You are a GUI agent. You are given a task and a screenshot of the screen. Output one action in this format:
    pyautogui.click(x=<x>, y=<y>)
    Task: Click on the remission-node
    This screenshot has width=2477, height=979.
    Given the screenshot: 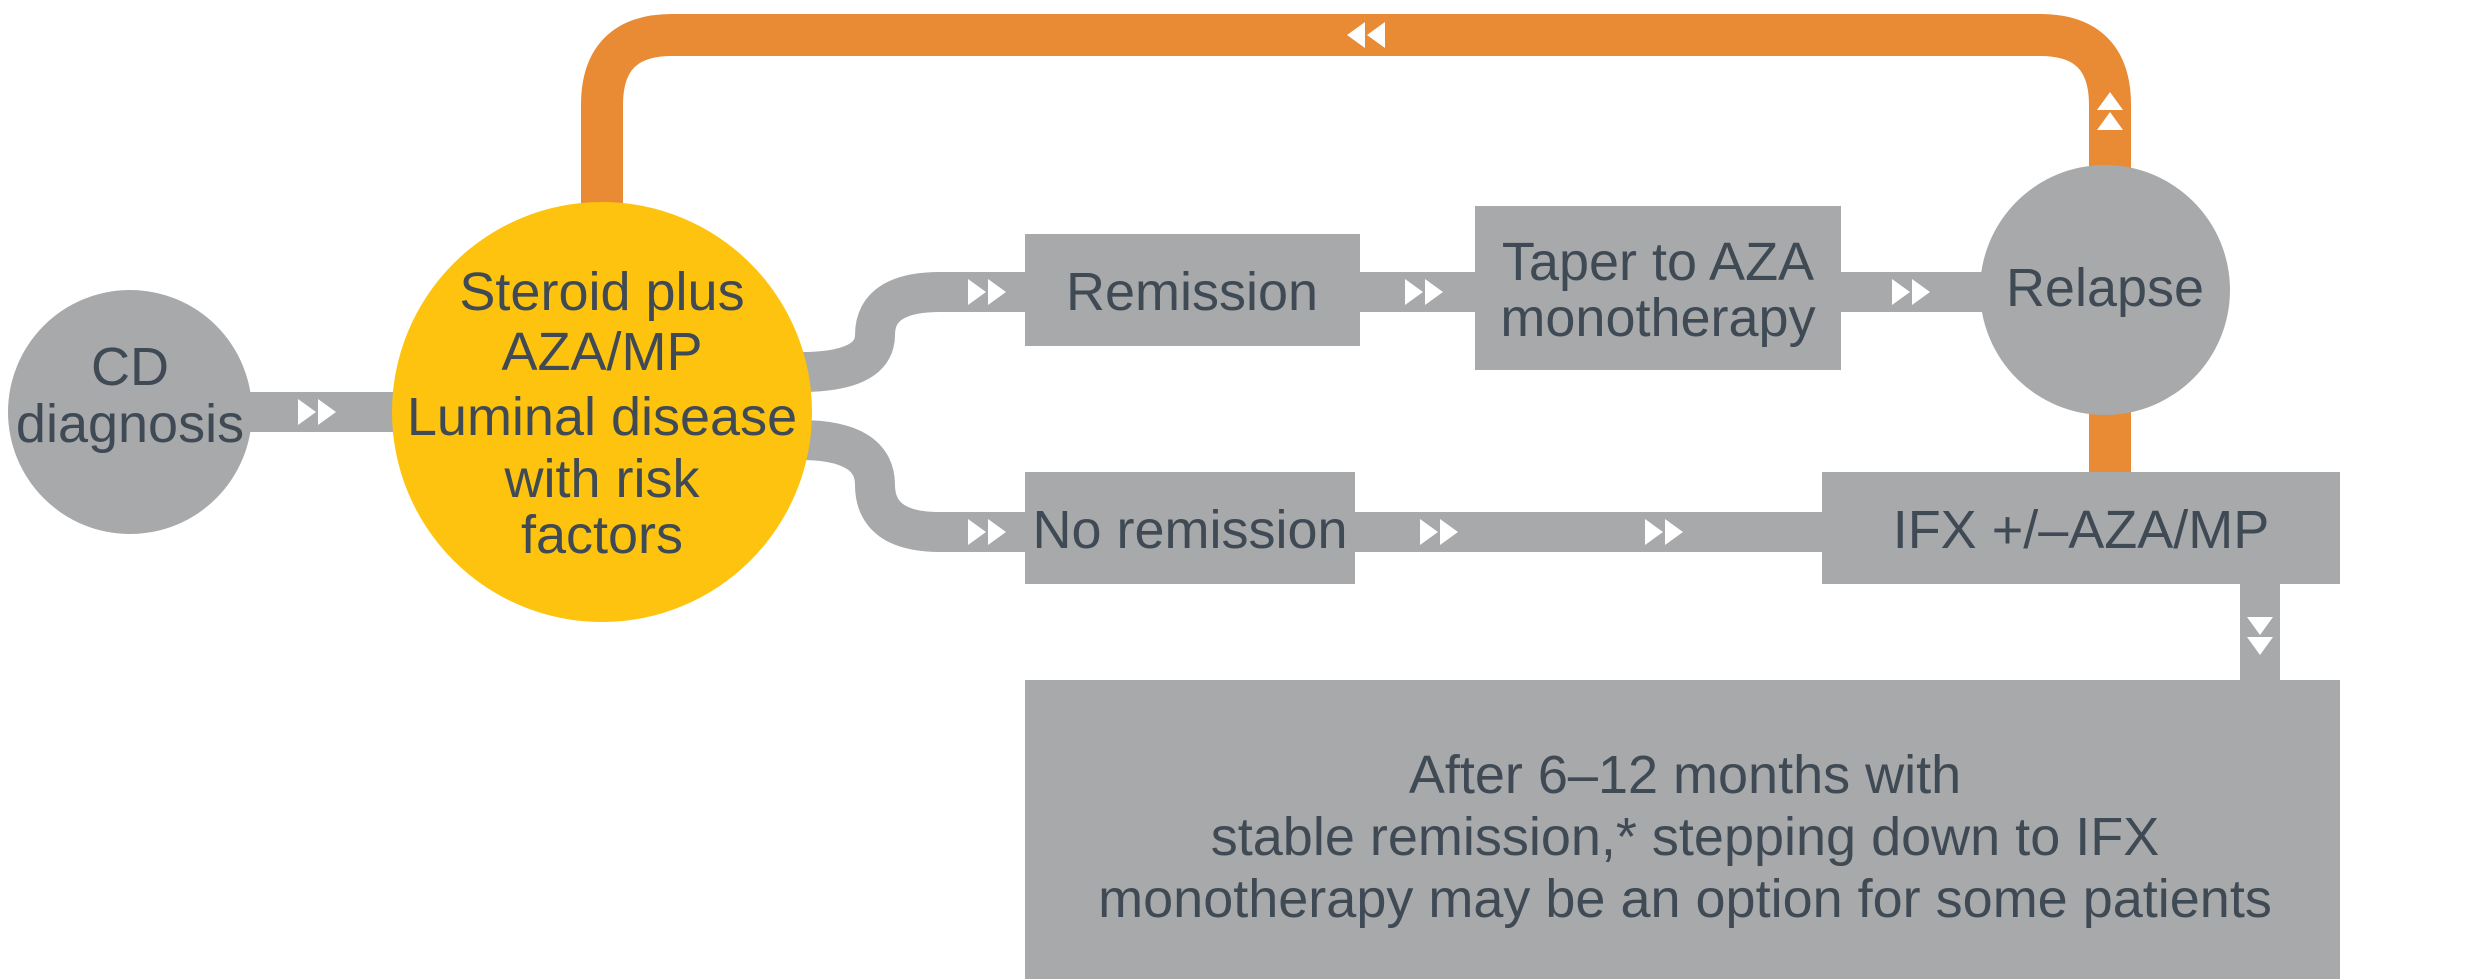 What is the action you would take?
    pyautogui.click(x=1192, y=290)
    